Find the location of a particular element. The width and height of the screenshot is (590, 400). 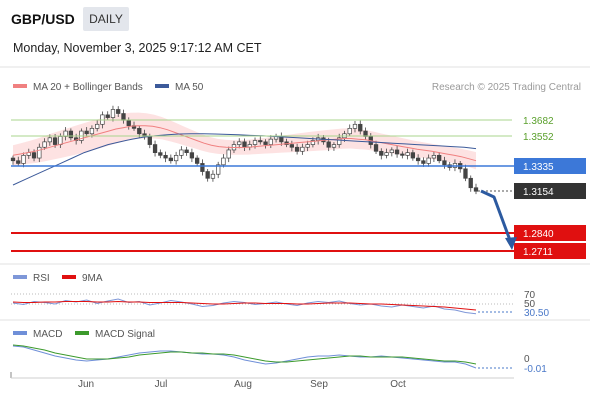

macd-signal-line is located at coordinates (244, 354).